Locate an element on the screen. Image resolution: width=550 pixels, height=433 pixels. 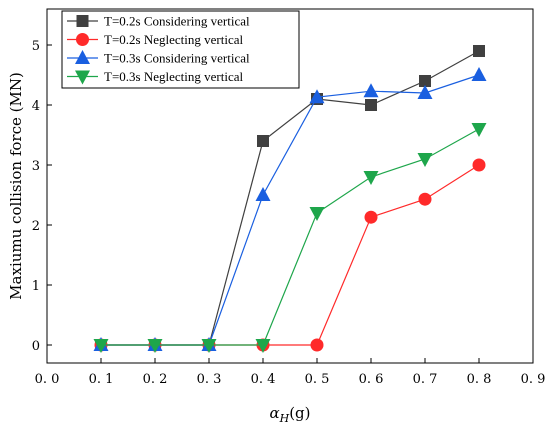
x-tick-label: 0. 9 is located at coordinates (533, 379).